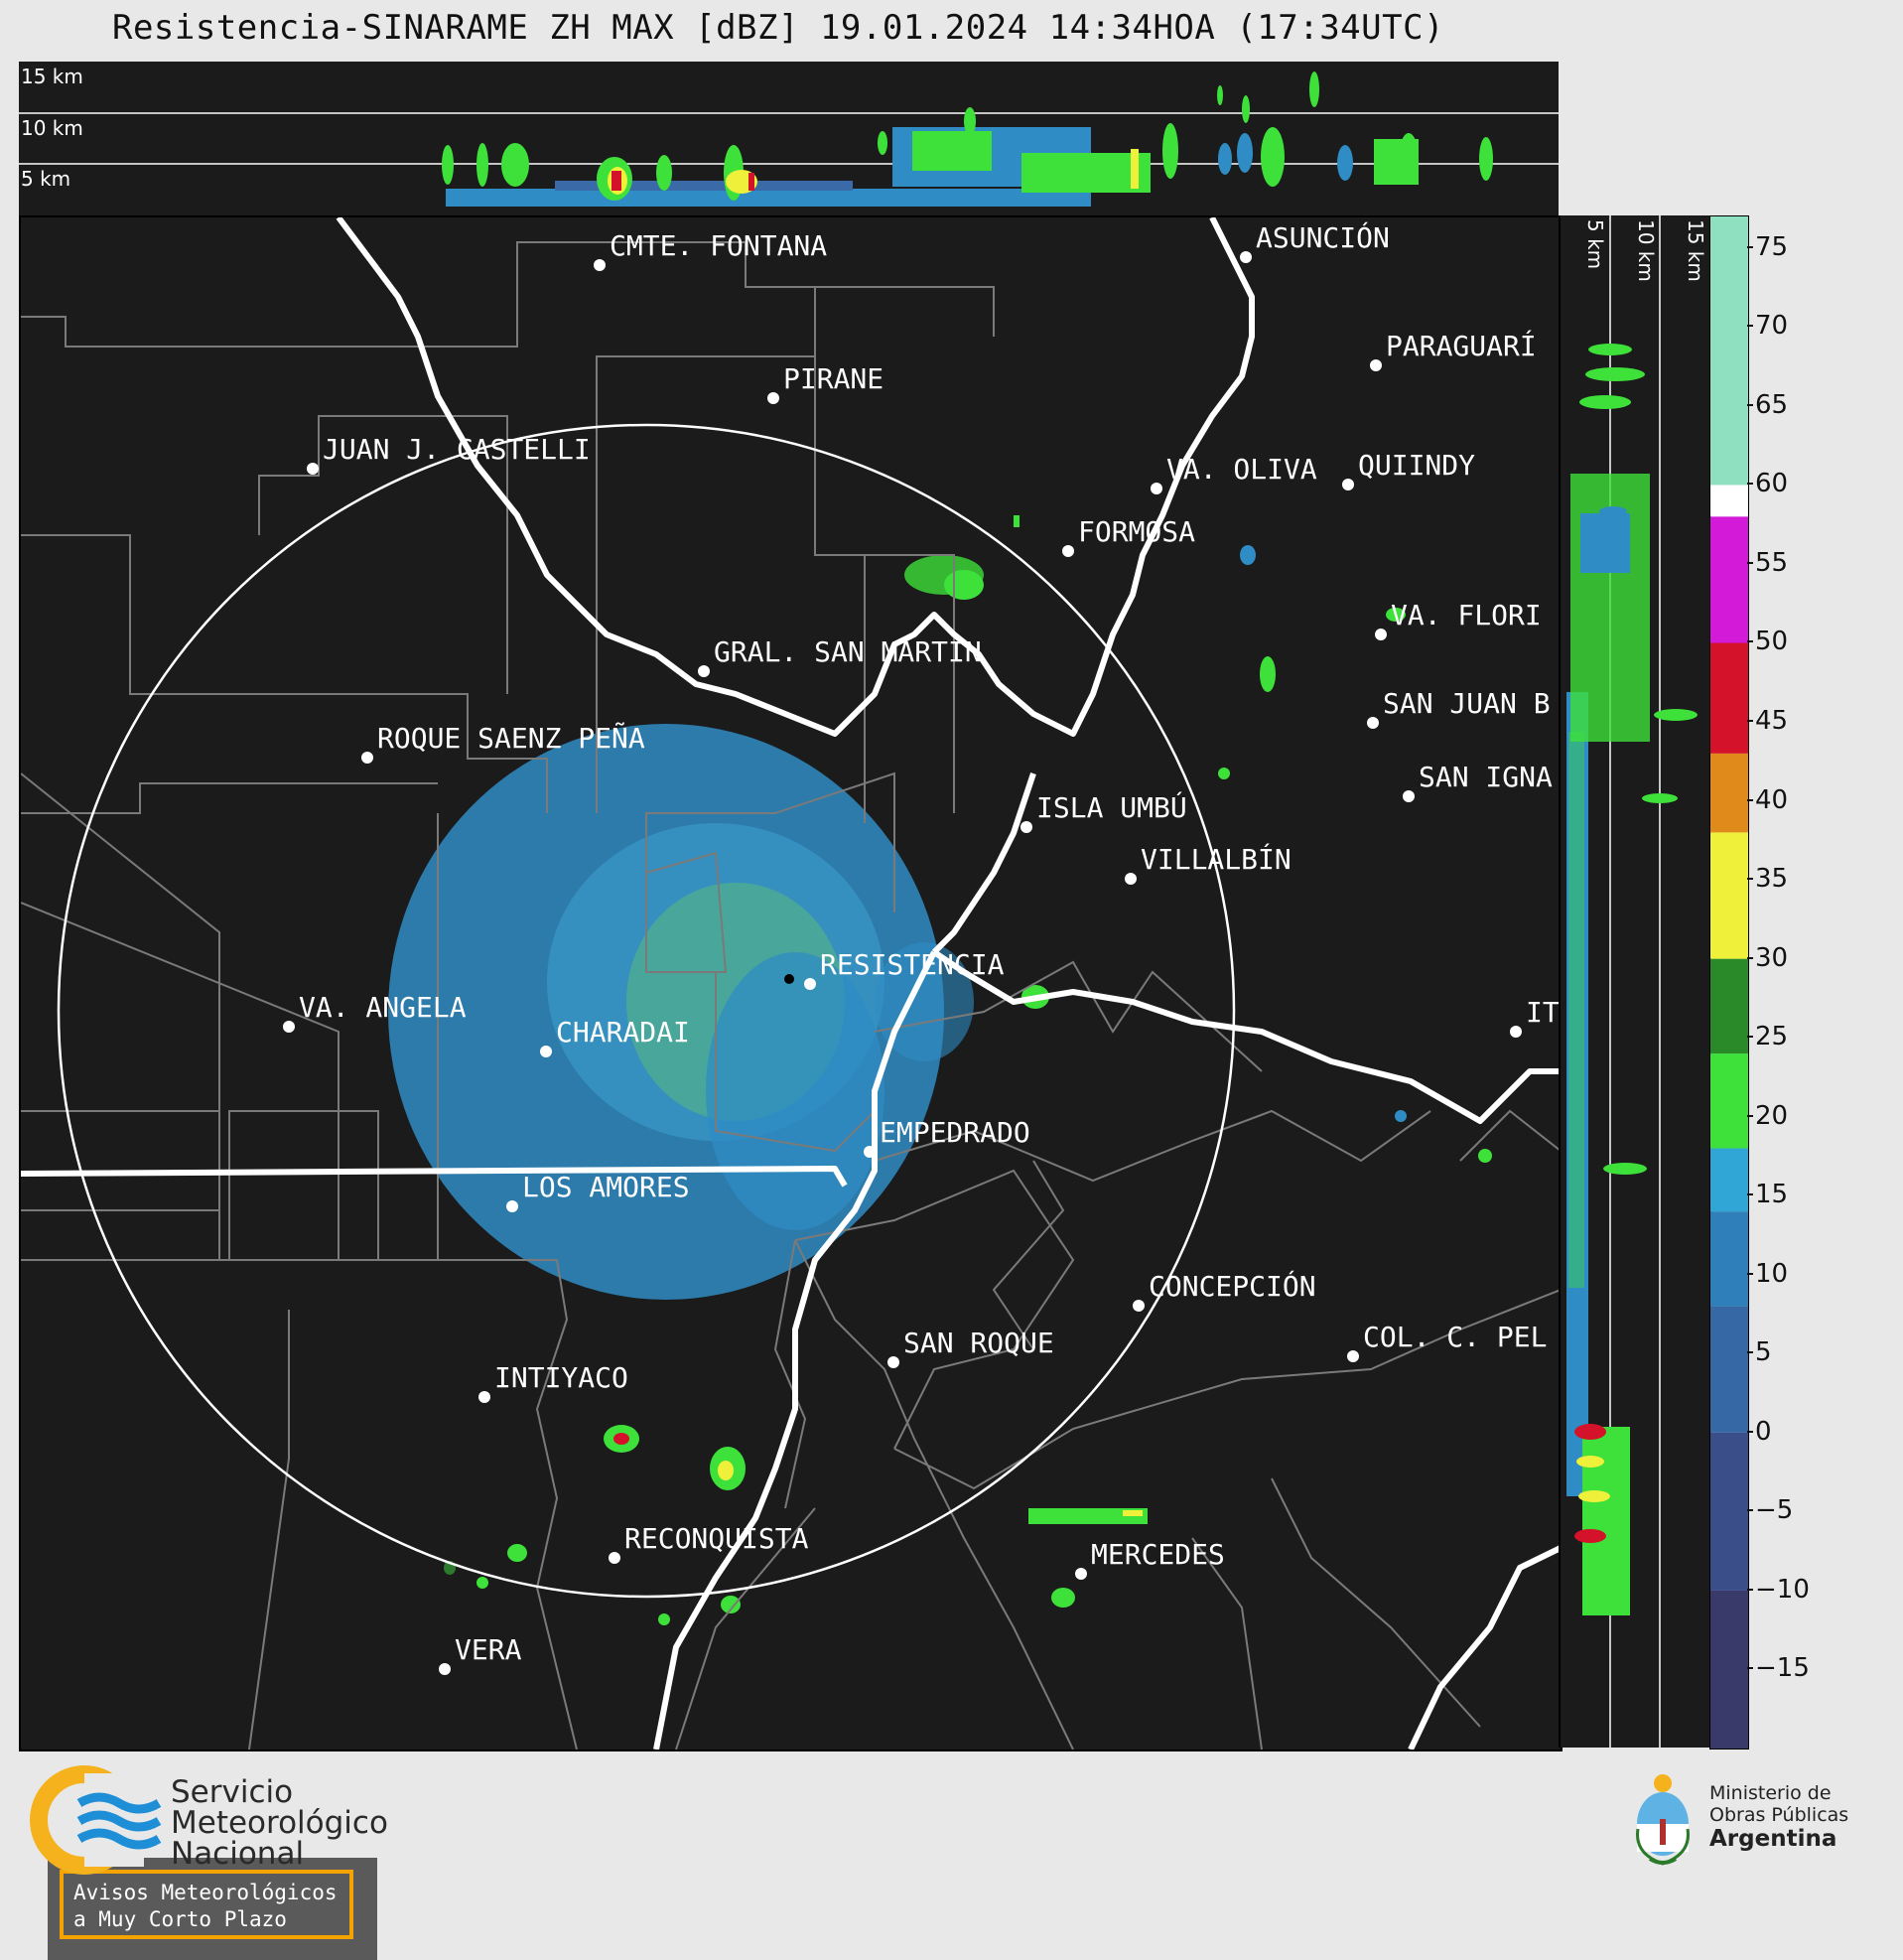 The width and height of the screenshot is (1903, 1960). I want to click on side-cross-section-panel: 5 km 10 km 15 km, so click(1635, 981).